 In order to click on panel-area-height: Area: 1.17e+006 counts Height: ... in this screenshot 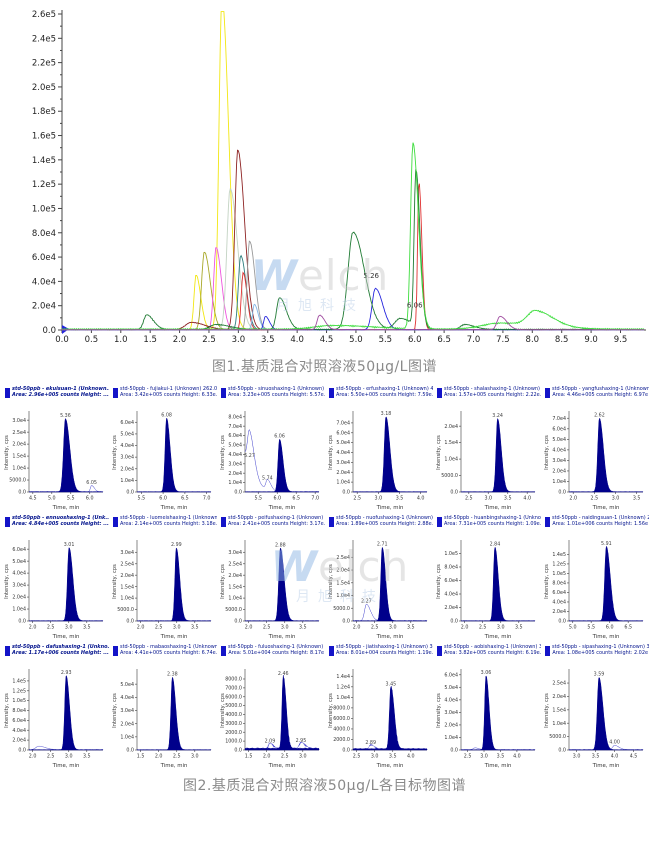, I will do `click(60, 651)`.